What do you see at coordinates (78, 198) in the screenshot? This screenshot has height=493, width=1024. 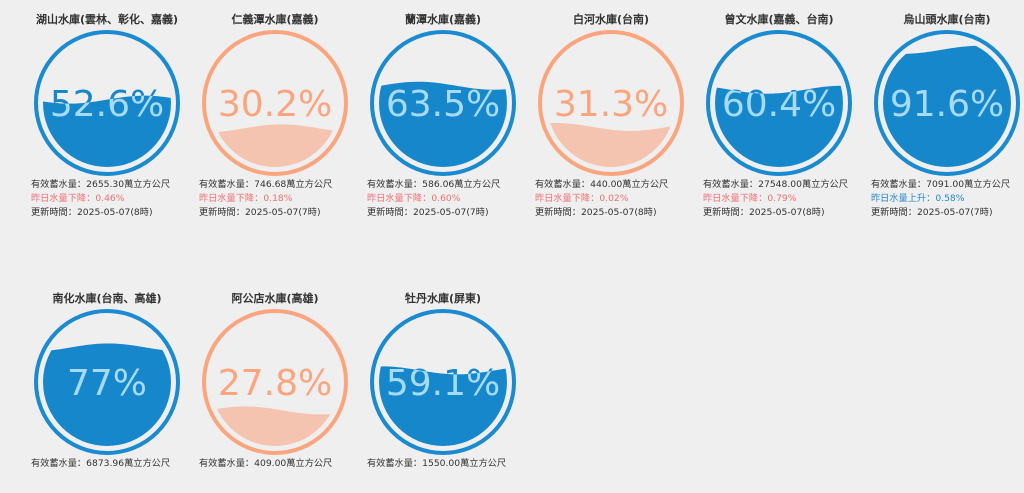 I see `daily-change-line: 昨日水量下降：0.46%` at bounding box center [78, 198].